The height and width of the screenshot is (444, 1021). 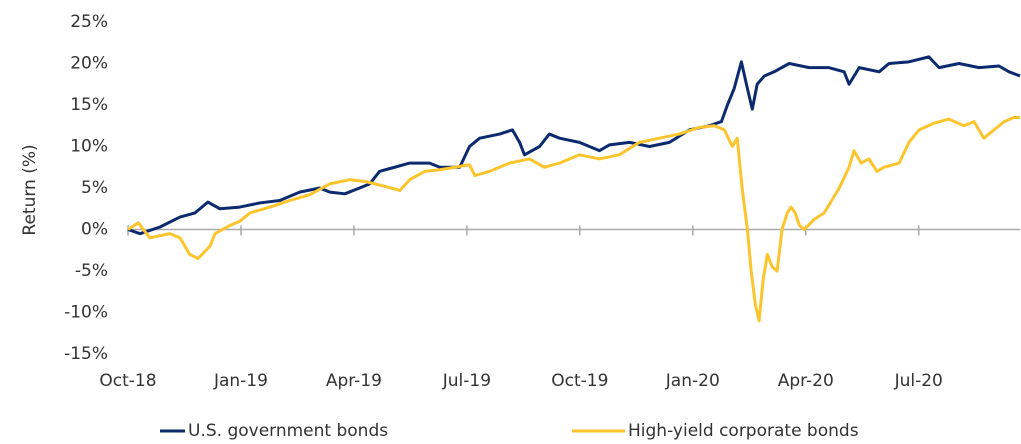 What do you see at coordinates (89, 105) in the screenshot?
I see `y-tick-label: 15%` at bounding box center [89, 105].